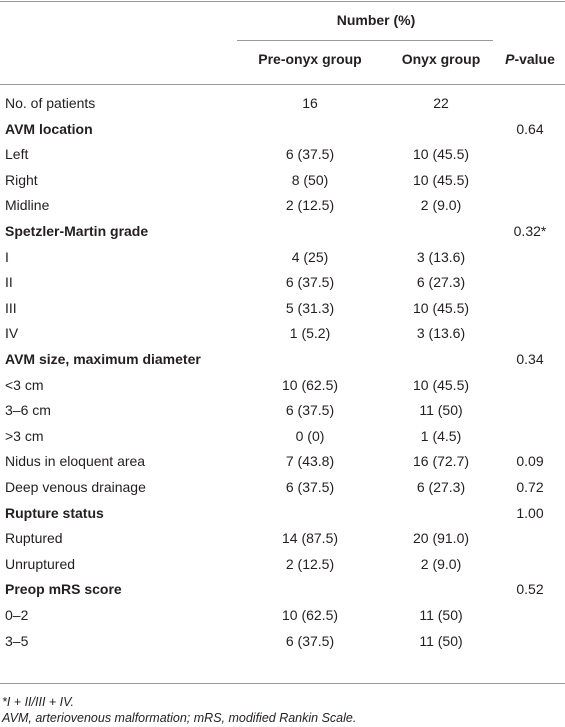 Image resolution: width=565 pixels, height=727 pixels. What do you see at coordinates (63, 589) in the screenshot?
I see `row-heading: Preop mRS score` at bounding box center [63, 589].